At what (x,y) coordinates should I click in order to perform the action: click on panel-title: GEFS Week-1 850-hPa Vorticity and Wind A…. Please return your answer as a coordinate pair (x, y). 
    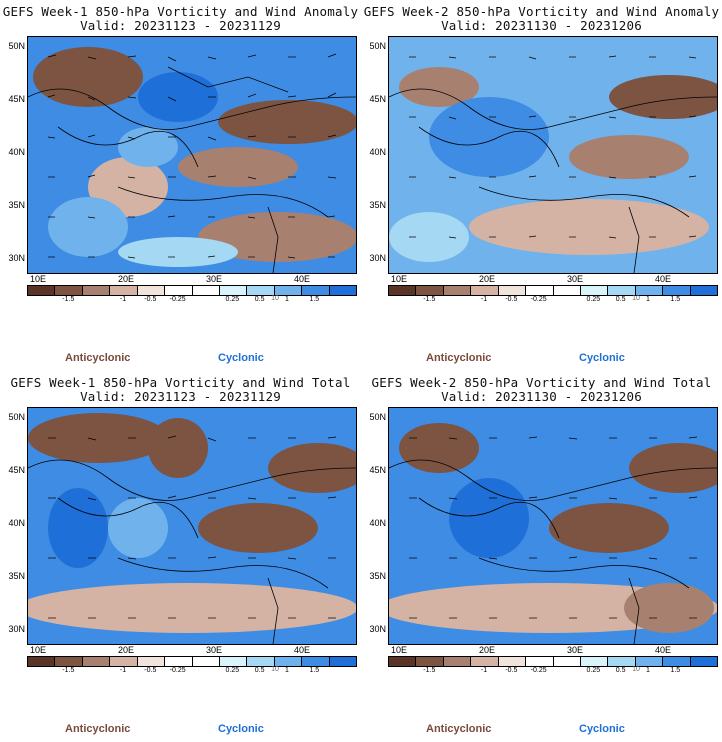
    Looking at the image, I should click on (180, 11).